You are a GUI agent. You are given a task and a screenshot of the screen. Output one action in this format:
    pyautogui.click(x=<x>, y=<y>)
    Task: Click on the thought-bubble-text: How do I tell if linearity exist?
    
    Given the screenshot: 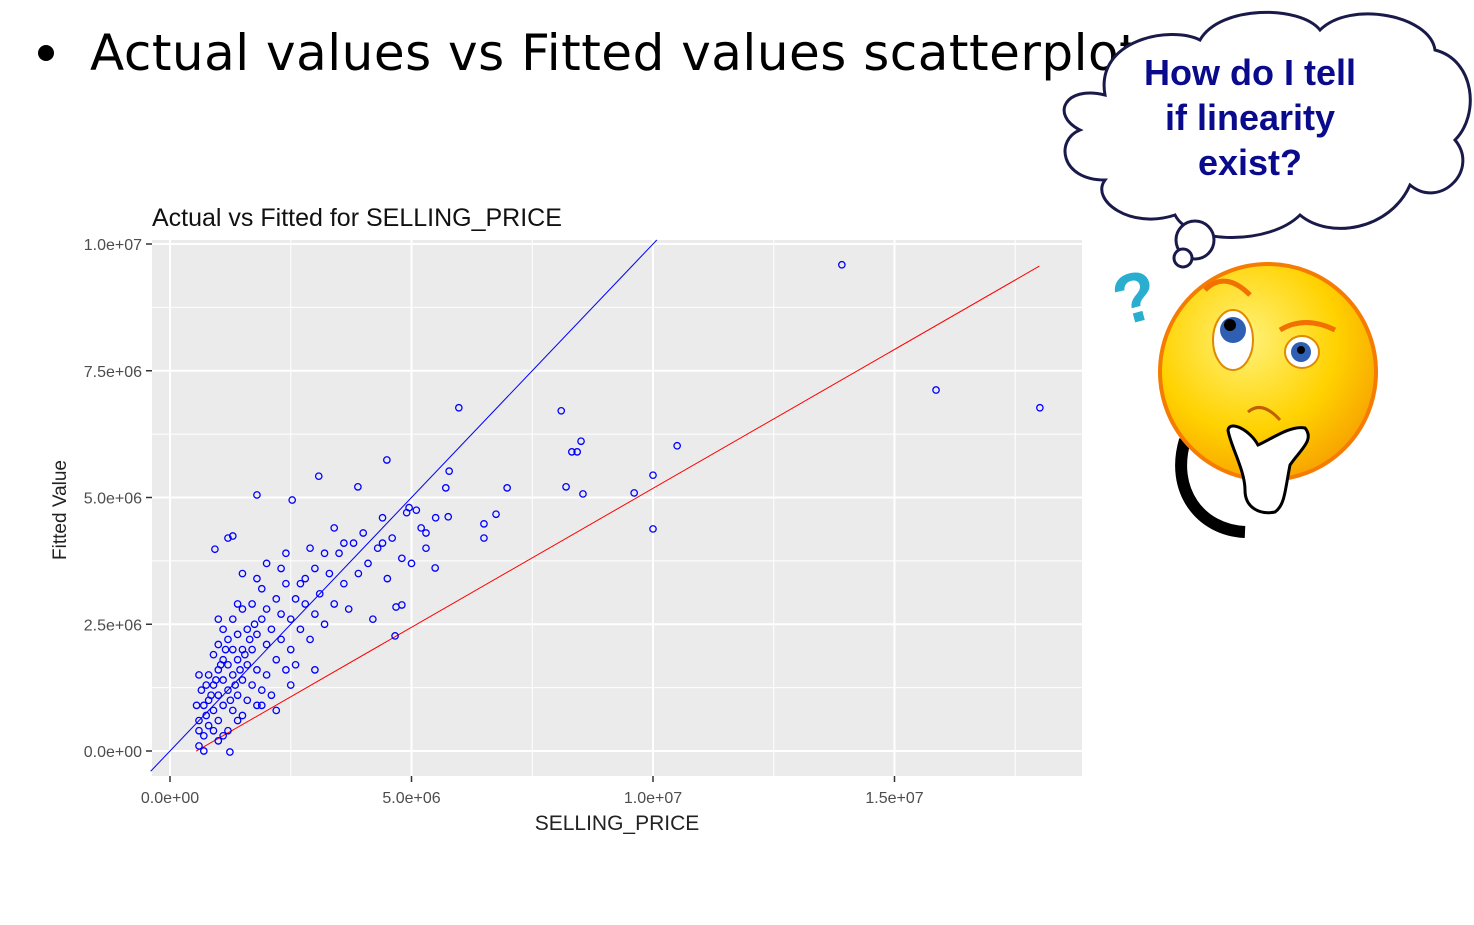 What is the action you would take?
    pyautogui.click(x=1250, y=117)
    